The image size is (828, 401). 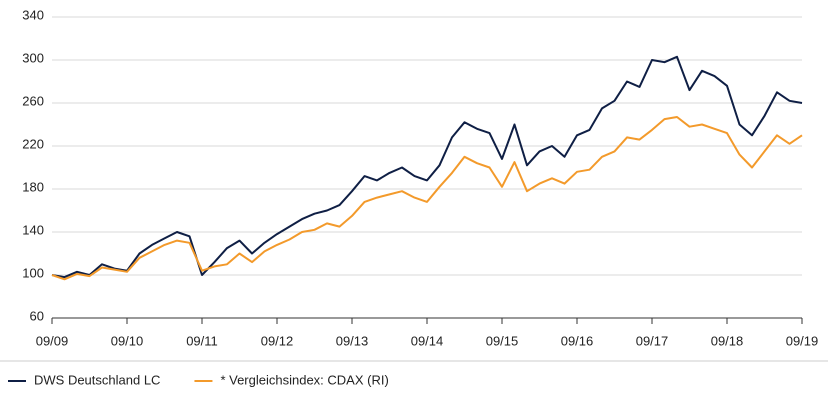 I want to click on x-tick-label: 09/14, so click(x=427, y=340).